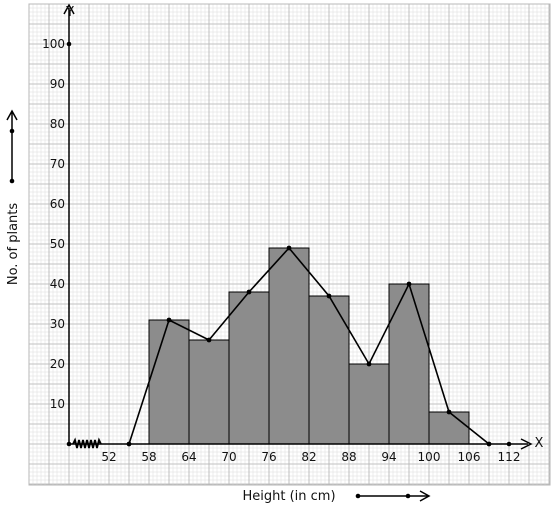 The width and height of the screenshot is (554, 510). What do you see at coordinates (87, 443) in the screenshot?
I see `x-axis-break-mark` at bounding box center [87, 443].